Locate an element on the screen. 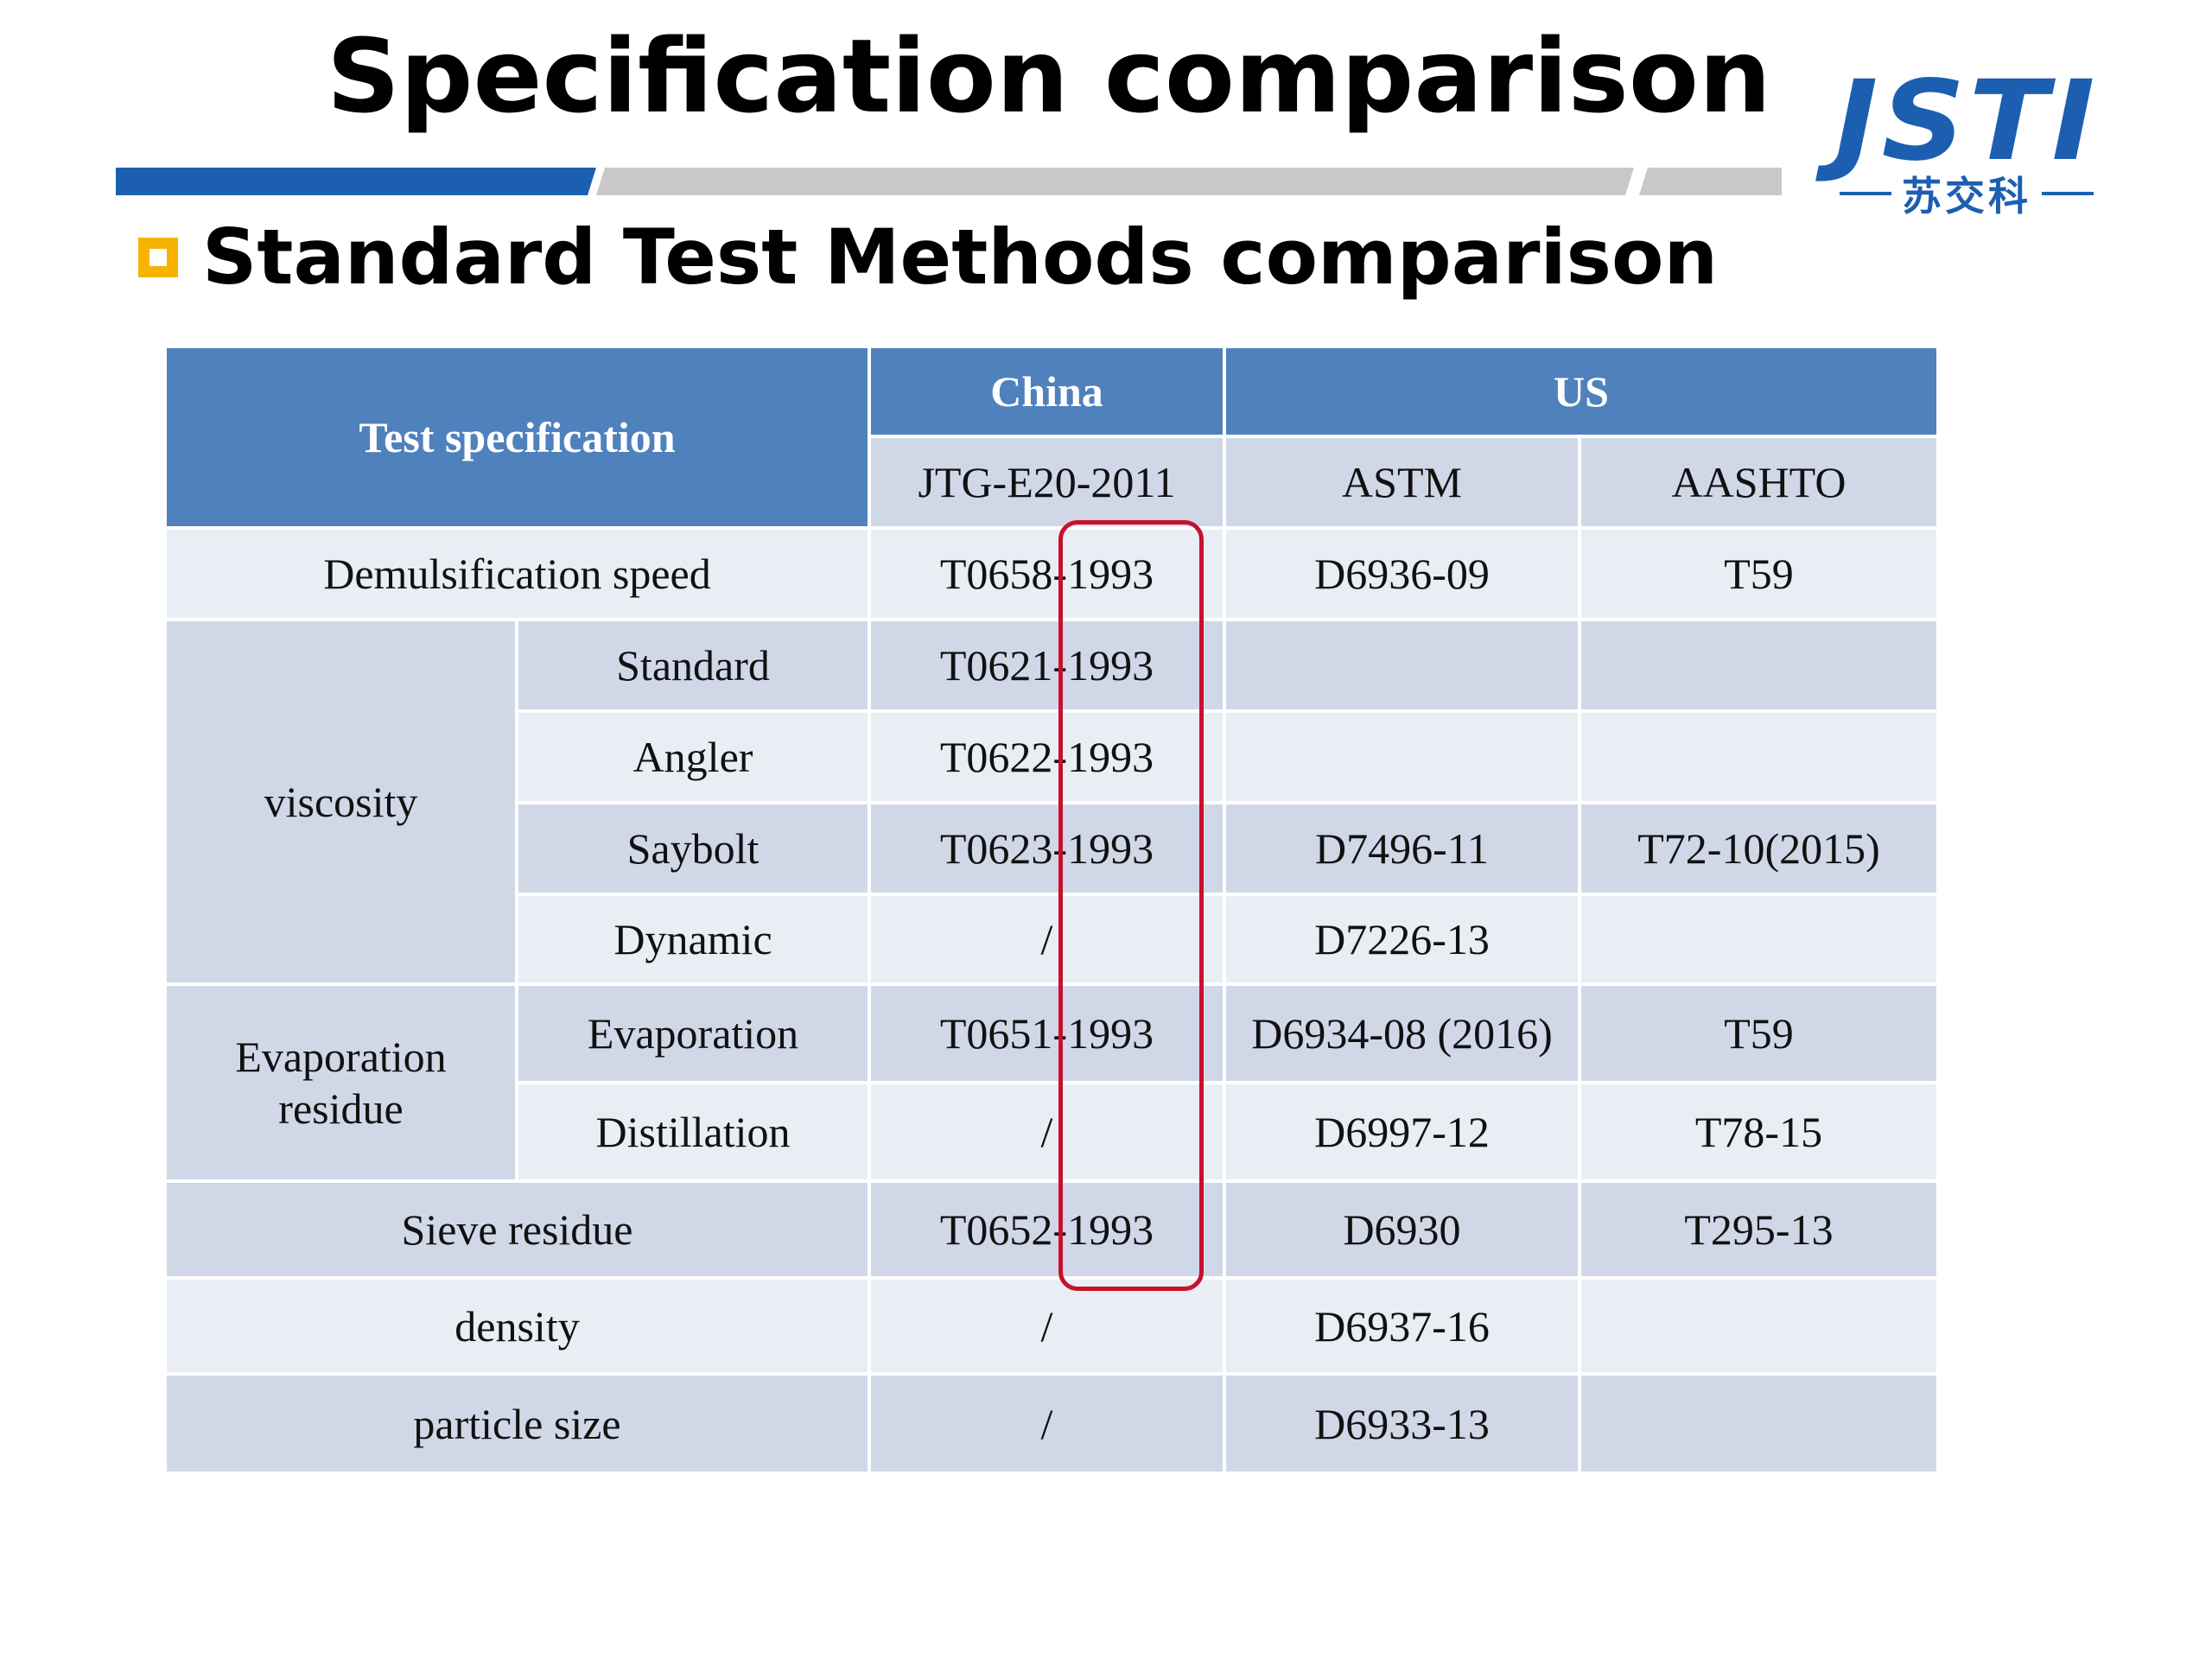  table-cell-astm: D6933-13 is located at coordinates (1402, 1423).